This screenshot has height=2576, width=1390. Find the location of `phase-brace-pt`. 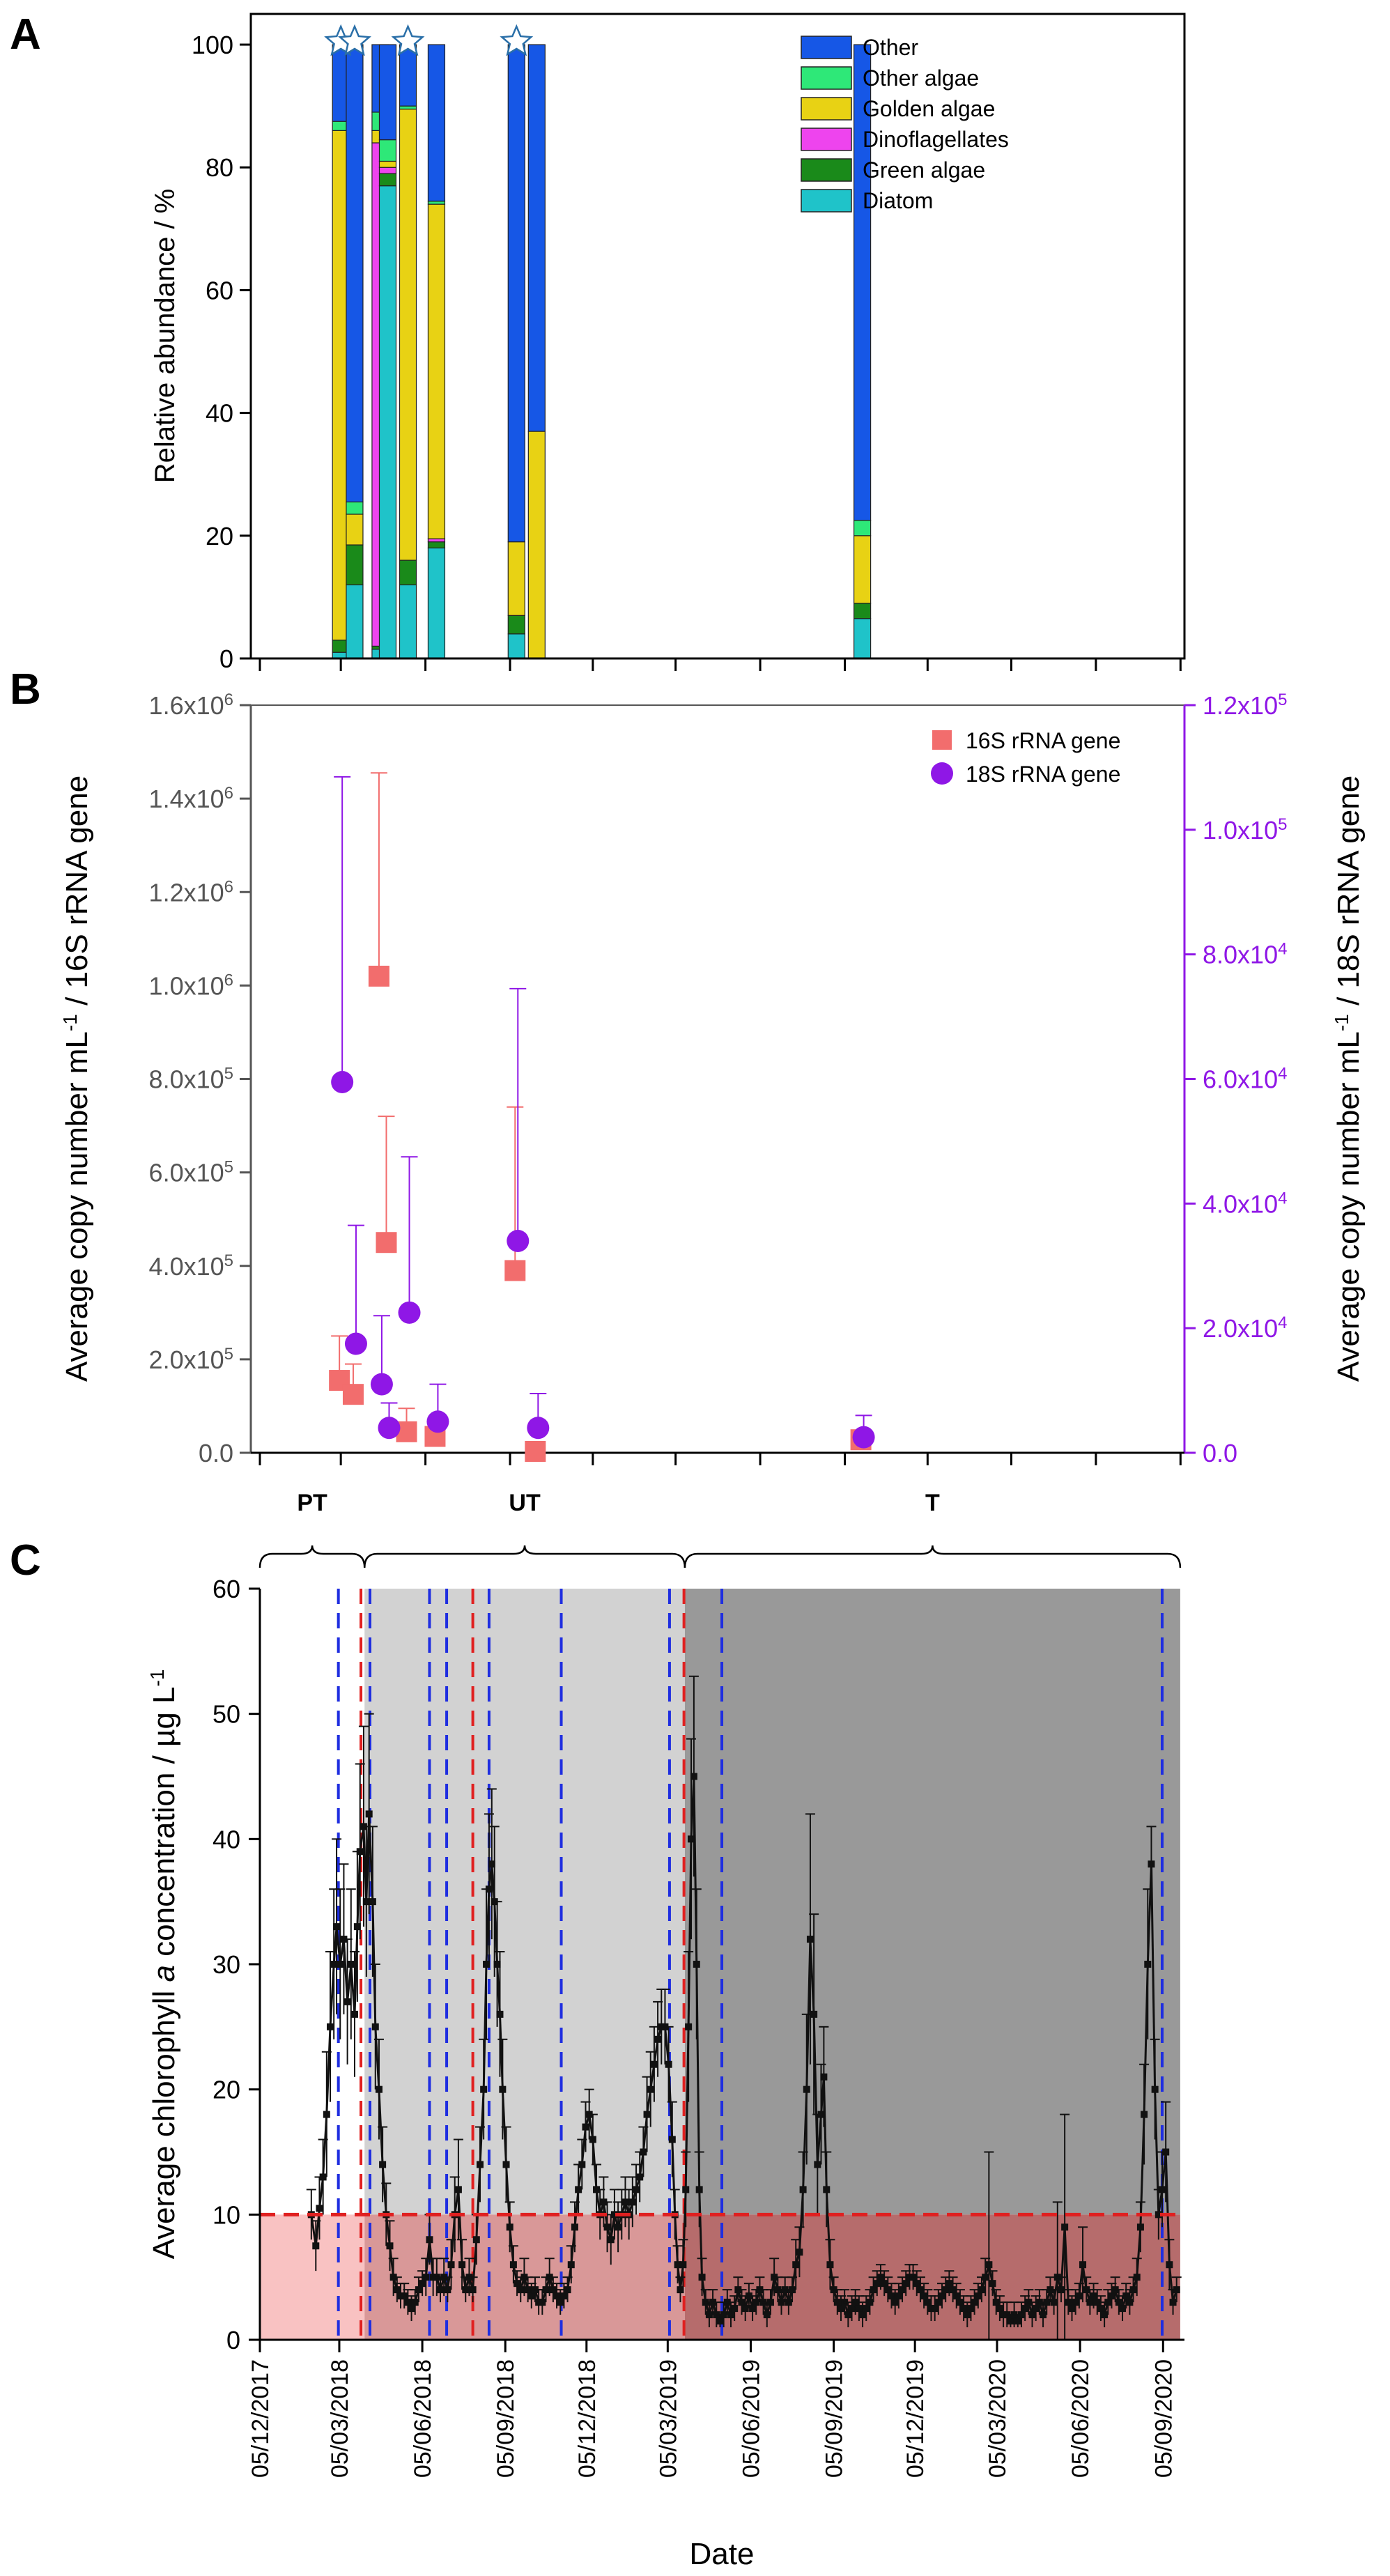

phase-brace-pt is located at coordinates (312, 1556).